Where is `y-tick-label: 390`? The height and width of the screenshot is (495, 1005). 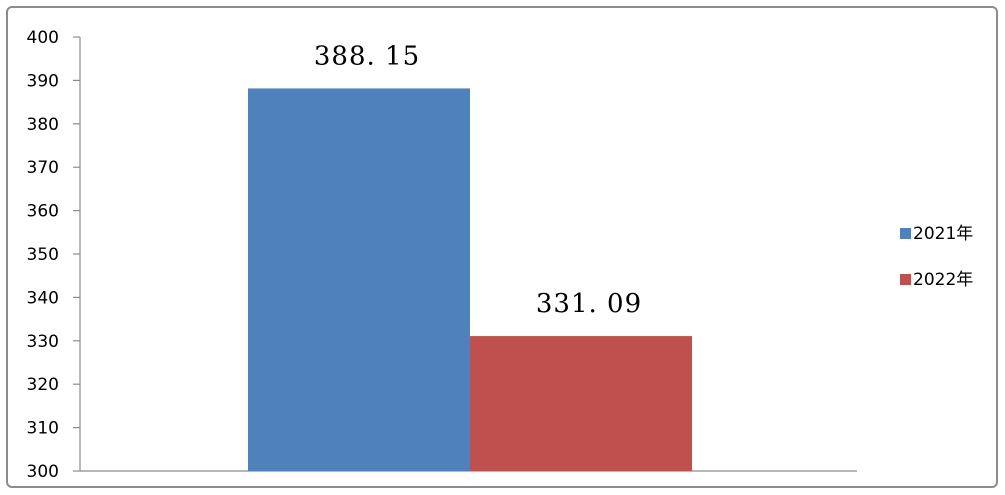 y-tick-label: 390 is located at coordinates (43, 81).